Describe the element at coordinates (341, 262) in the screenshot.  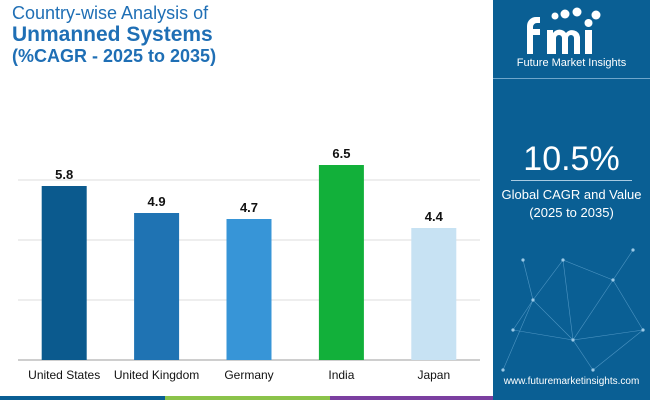
I see `bar-india` at that location.